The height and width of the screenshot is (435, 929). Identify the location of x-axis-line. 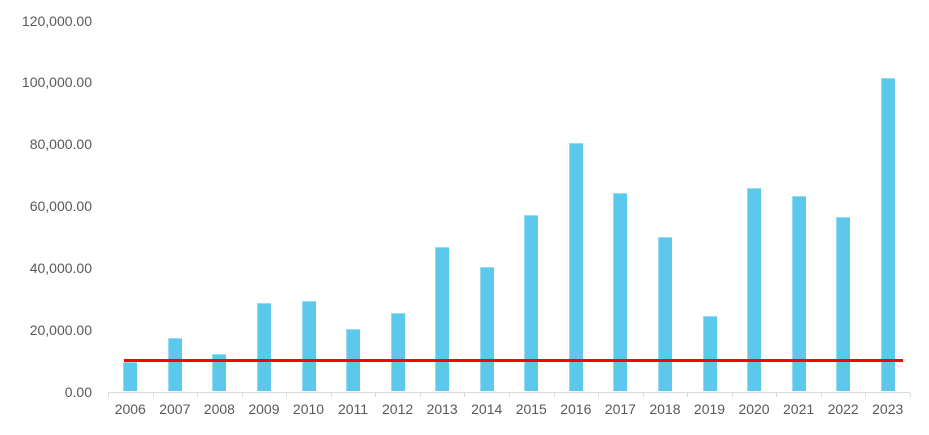
(509, 392).